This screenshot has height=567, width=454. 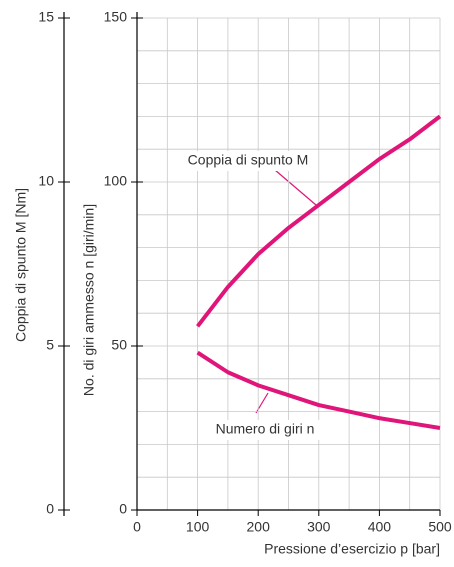 I want to click on y-axis-label: No. di giri ammesso n [giri/min], so click(x=89, y=300).